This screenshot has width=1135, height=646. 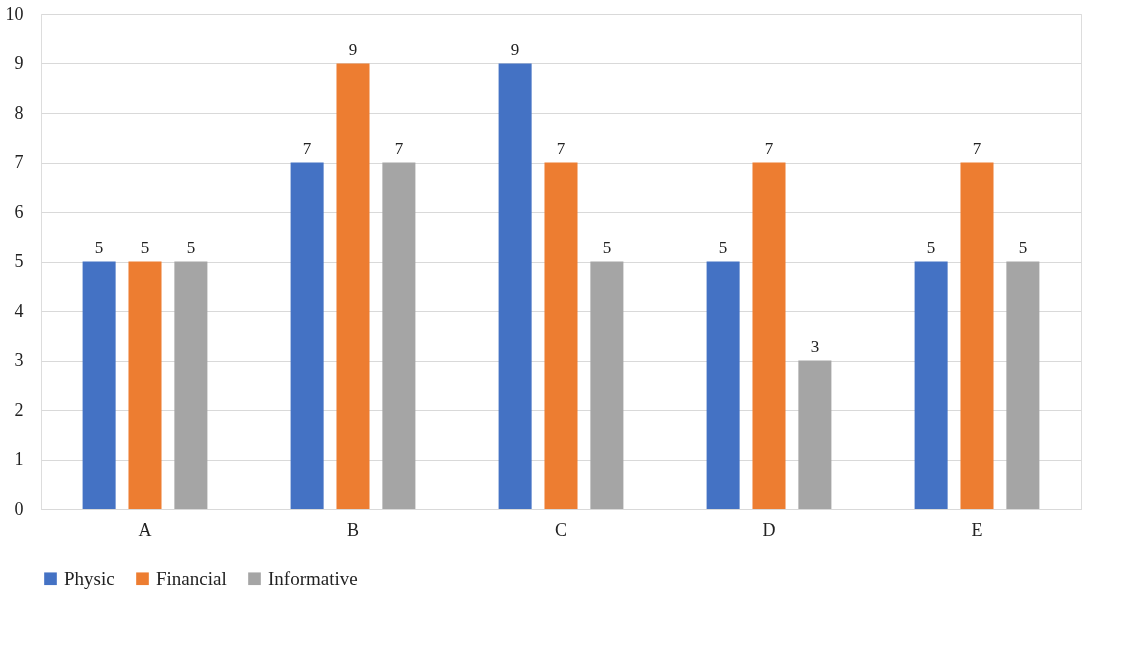 I want to click on data-label: 3, so click(x=815, y=346).